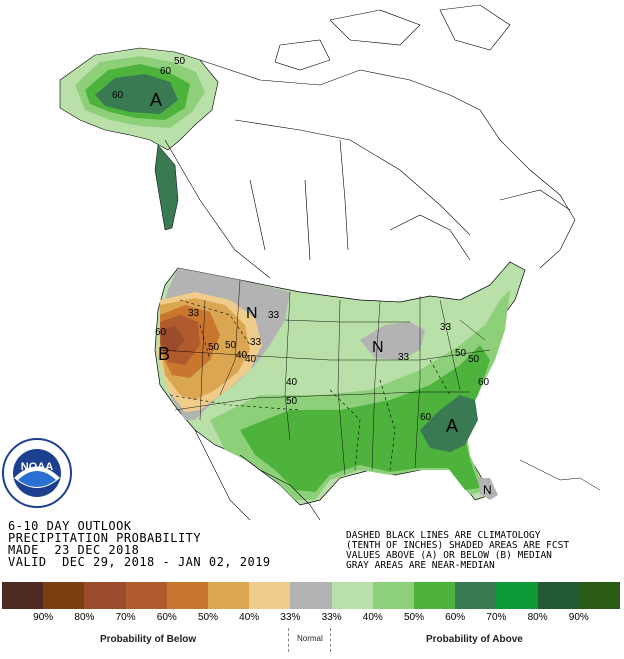 This screenshot has width=624, height=659. What do you see at coordinates (378, 347) in the screenshot?
I see `greatlakes-normal-label: N` at bounding box center [378, 347].